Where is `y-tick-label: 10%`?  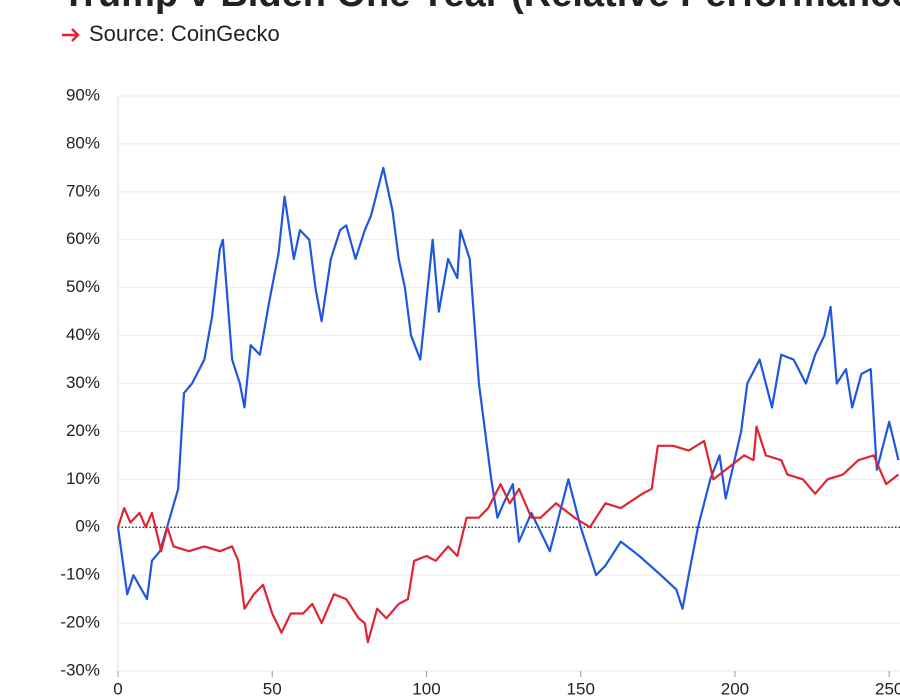
y-tick-label: 10% is located at coordinates (83, 478).